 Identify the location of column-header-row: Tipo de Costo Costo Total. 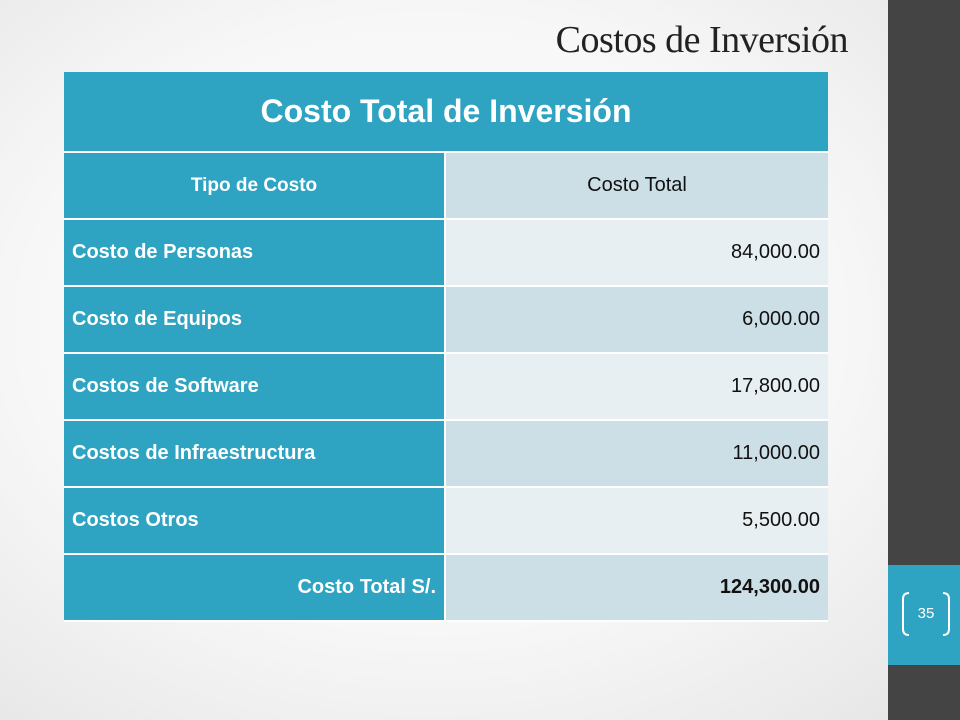
(446, 186).